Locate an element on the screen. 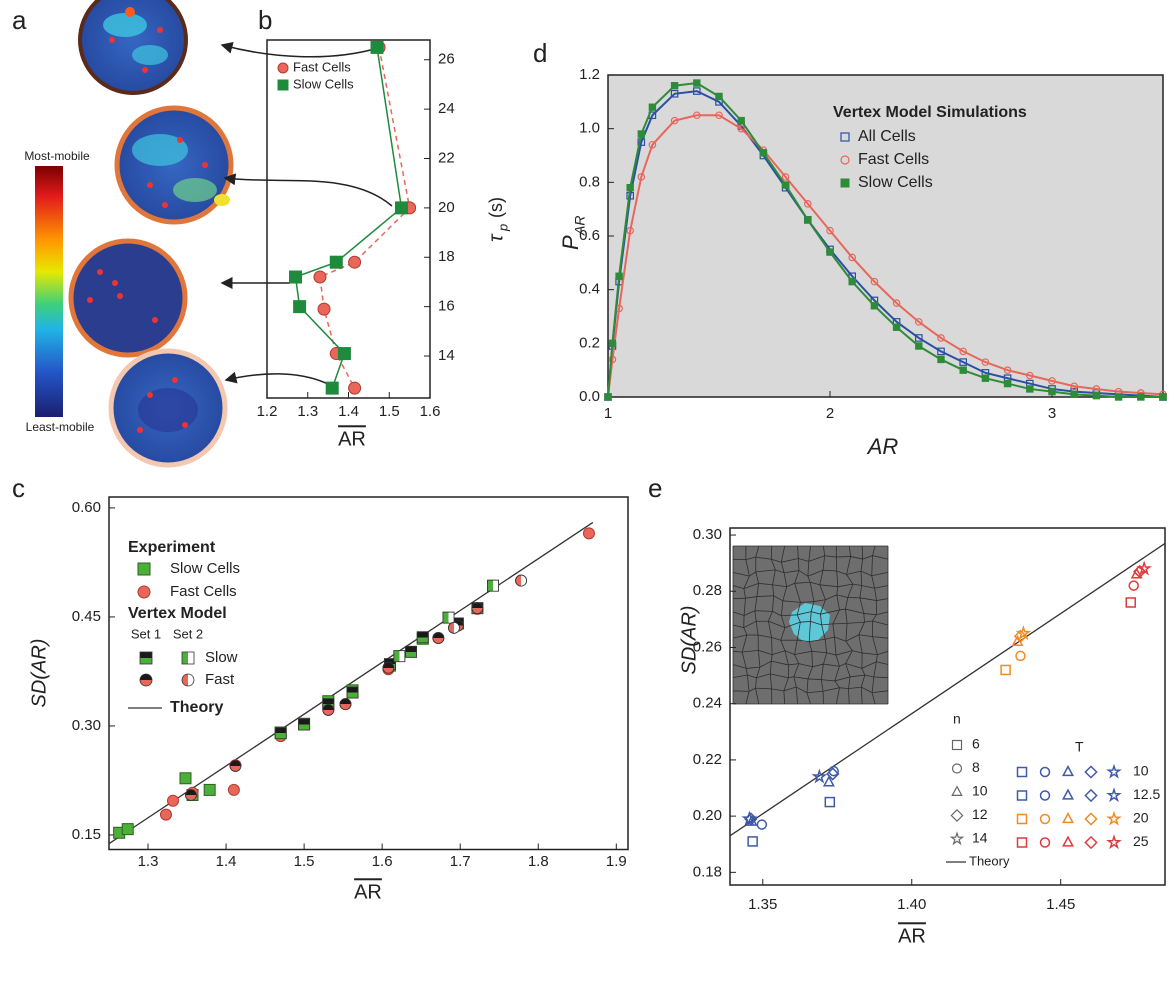 This screenshot has width=1171, height=982. x-tick-label: 1.4 is located at coordinates (226, 861).